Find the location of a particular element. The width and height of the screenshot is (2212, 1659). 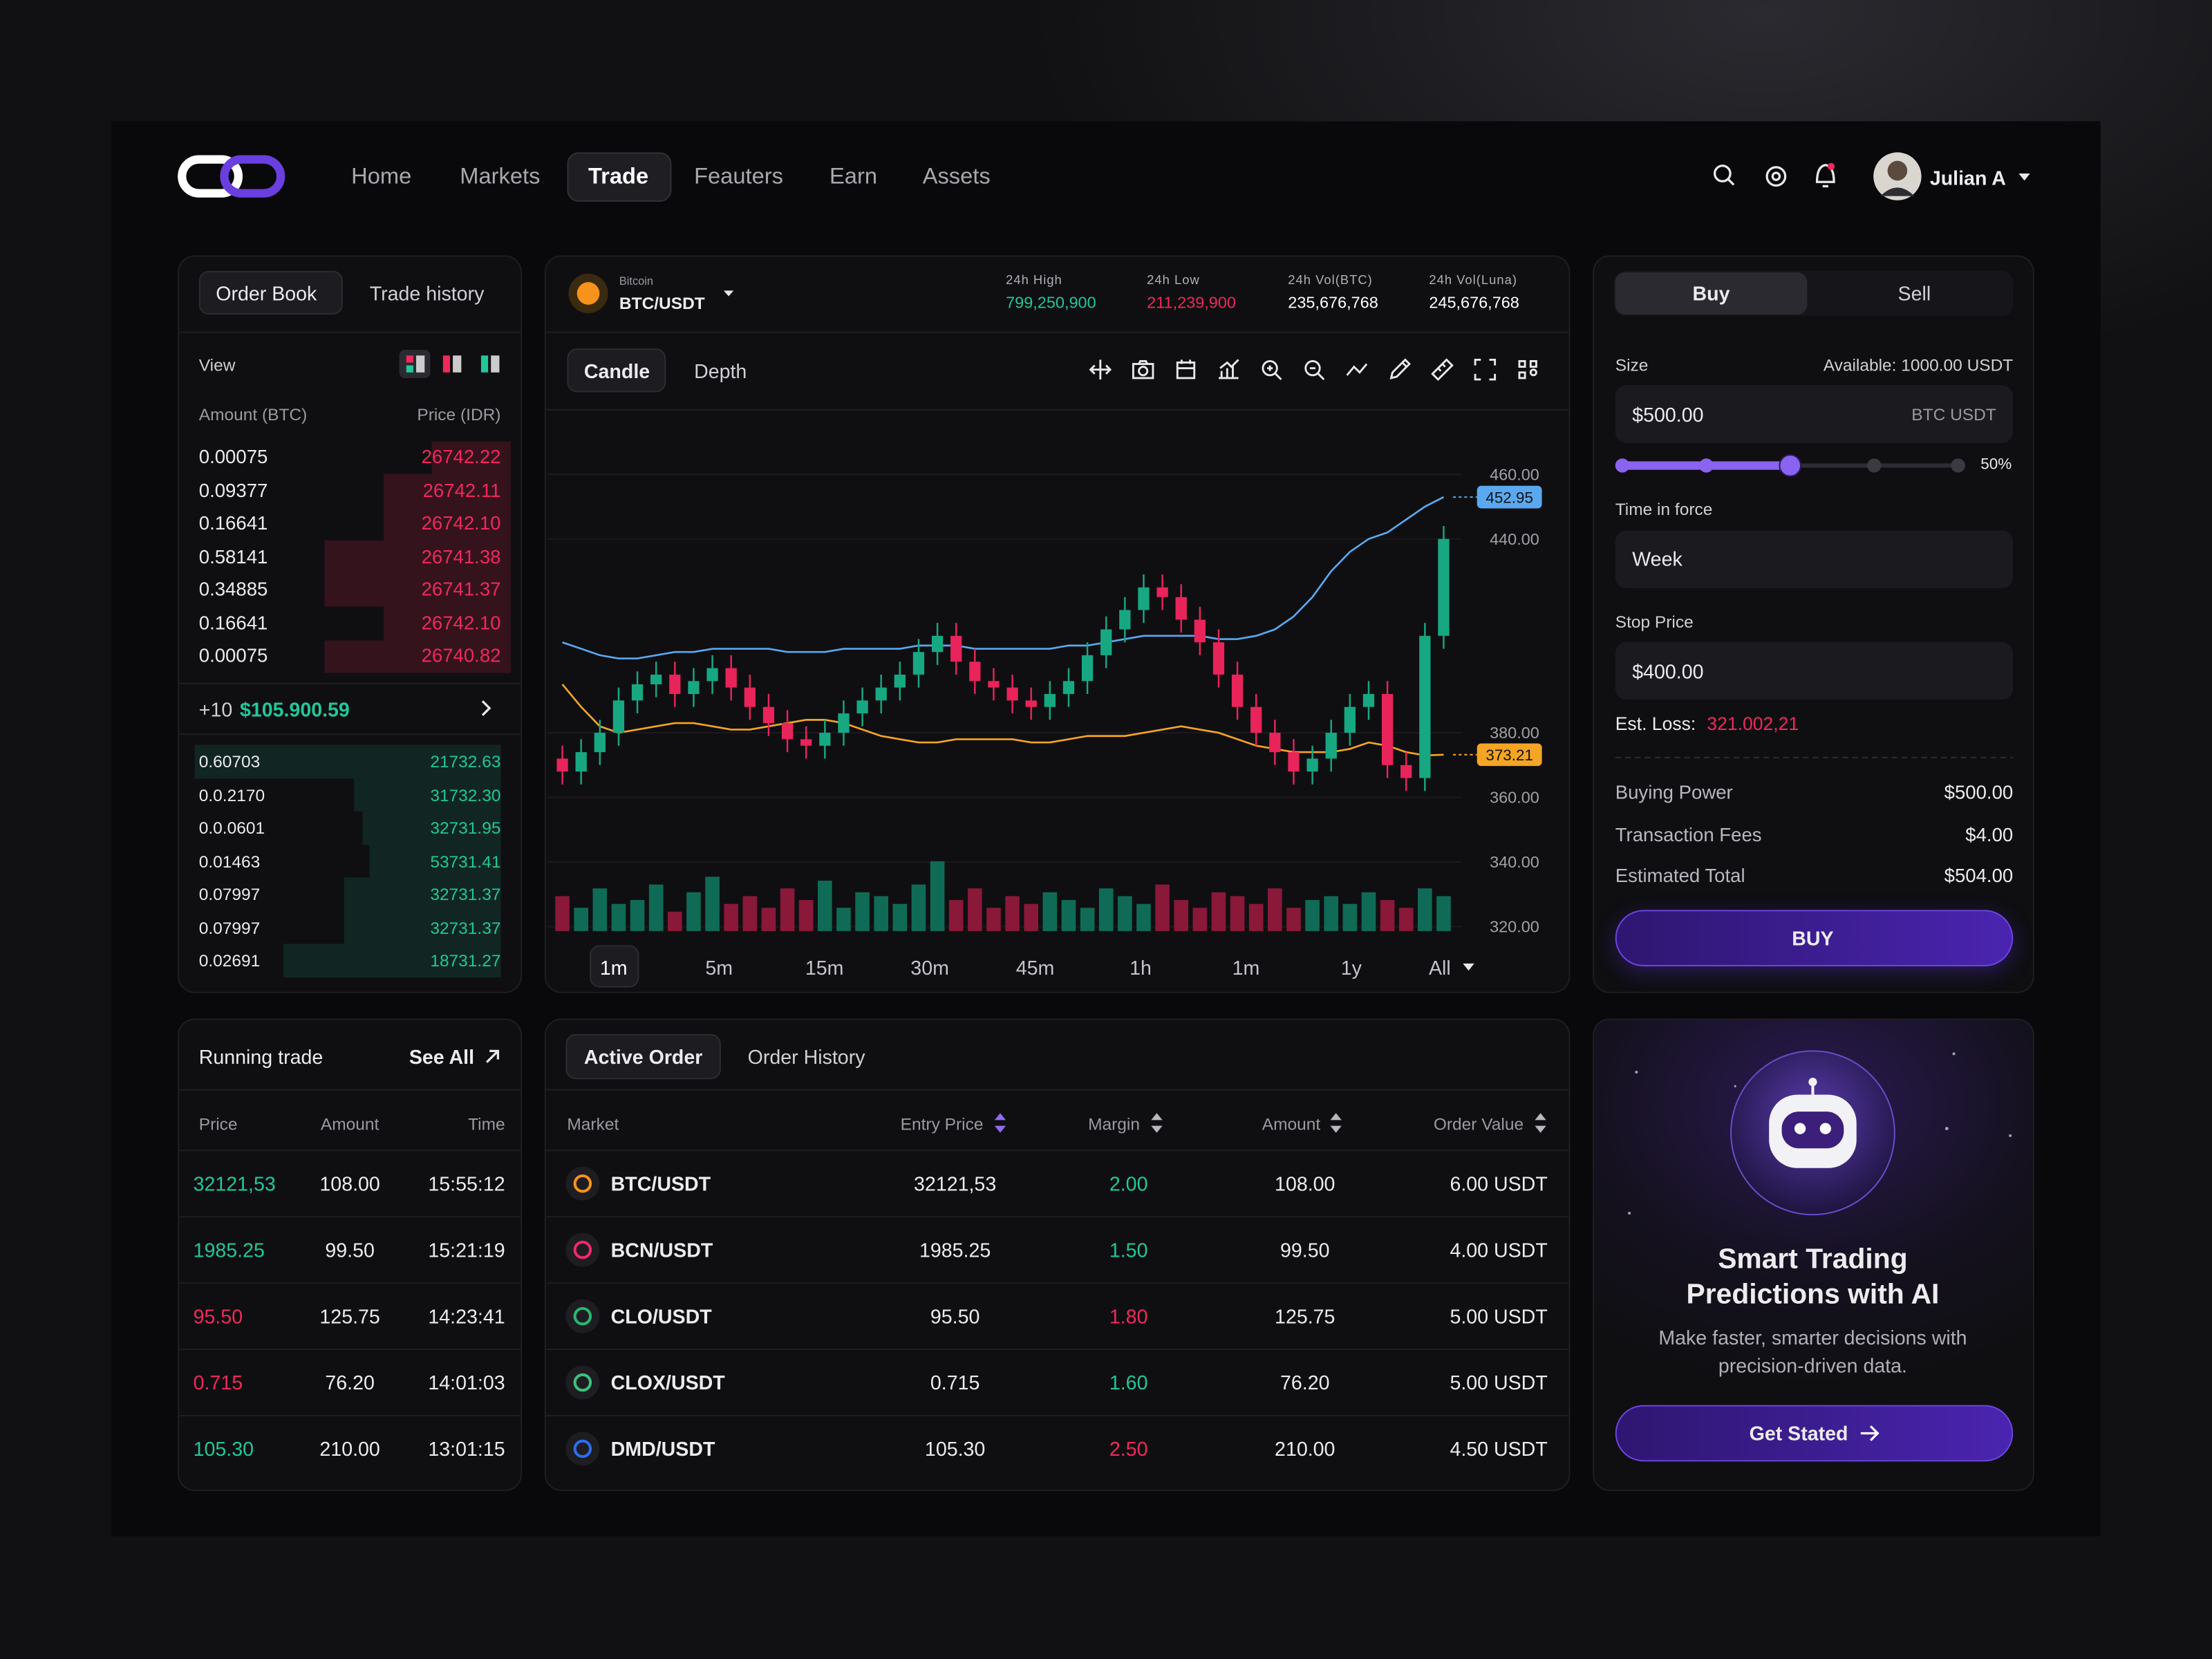

nav-item: Feauters is located at coordinates (739, 177).